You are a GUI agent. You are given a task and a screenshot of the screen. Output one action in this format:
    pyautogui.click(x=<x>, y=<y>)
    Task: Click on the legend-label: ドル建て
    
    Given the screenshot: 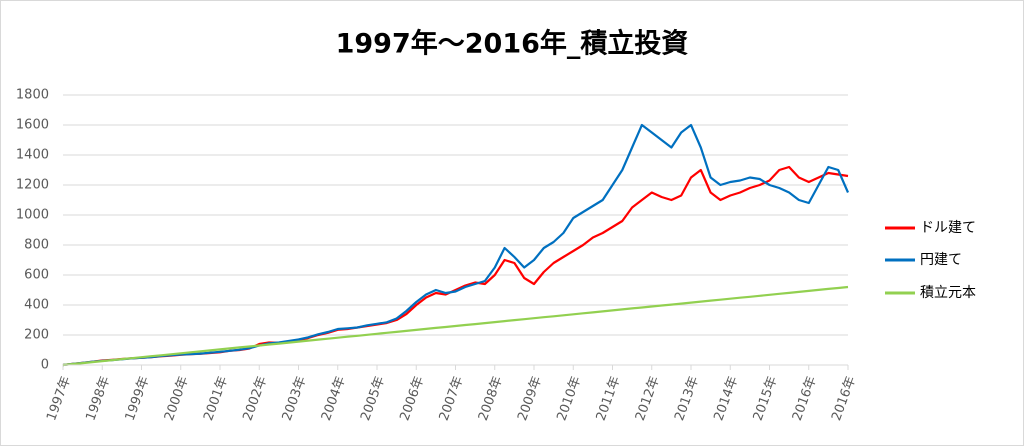 What is the action you would take?
    pyautogui.click(x=948, y=228)
    